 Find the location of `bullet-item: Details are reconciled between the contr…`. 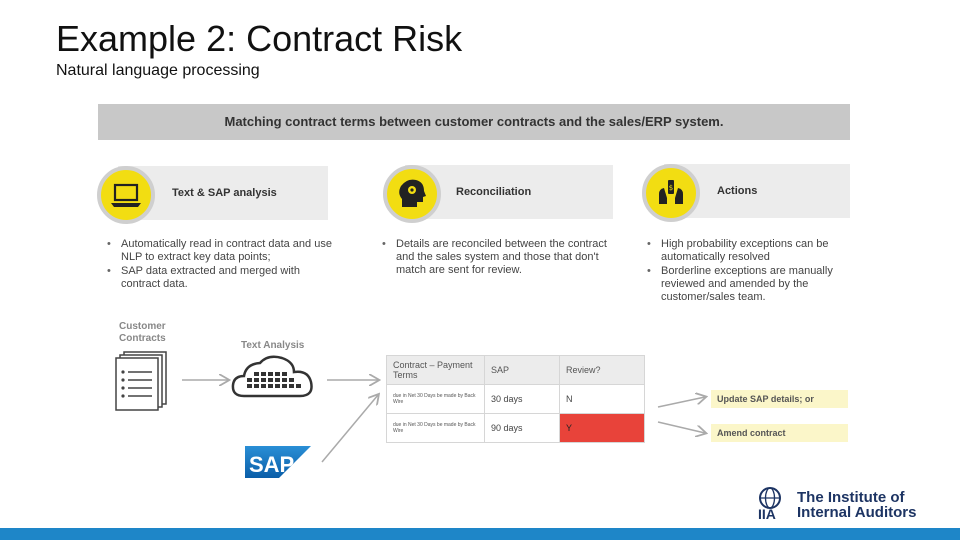

bullet-item: Details are reconciled between the contr… is located at coordinates (500, 257).